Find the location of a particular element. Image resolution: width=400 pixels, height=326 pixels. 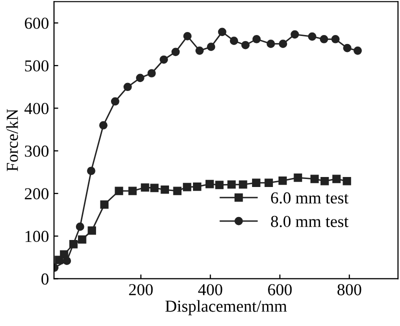

y-tick-label: 600 is located at coordinates (36, 23).